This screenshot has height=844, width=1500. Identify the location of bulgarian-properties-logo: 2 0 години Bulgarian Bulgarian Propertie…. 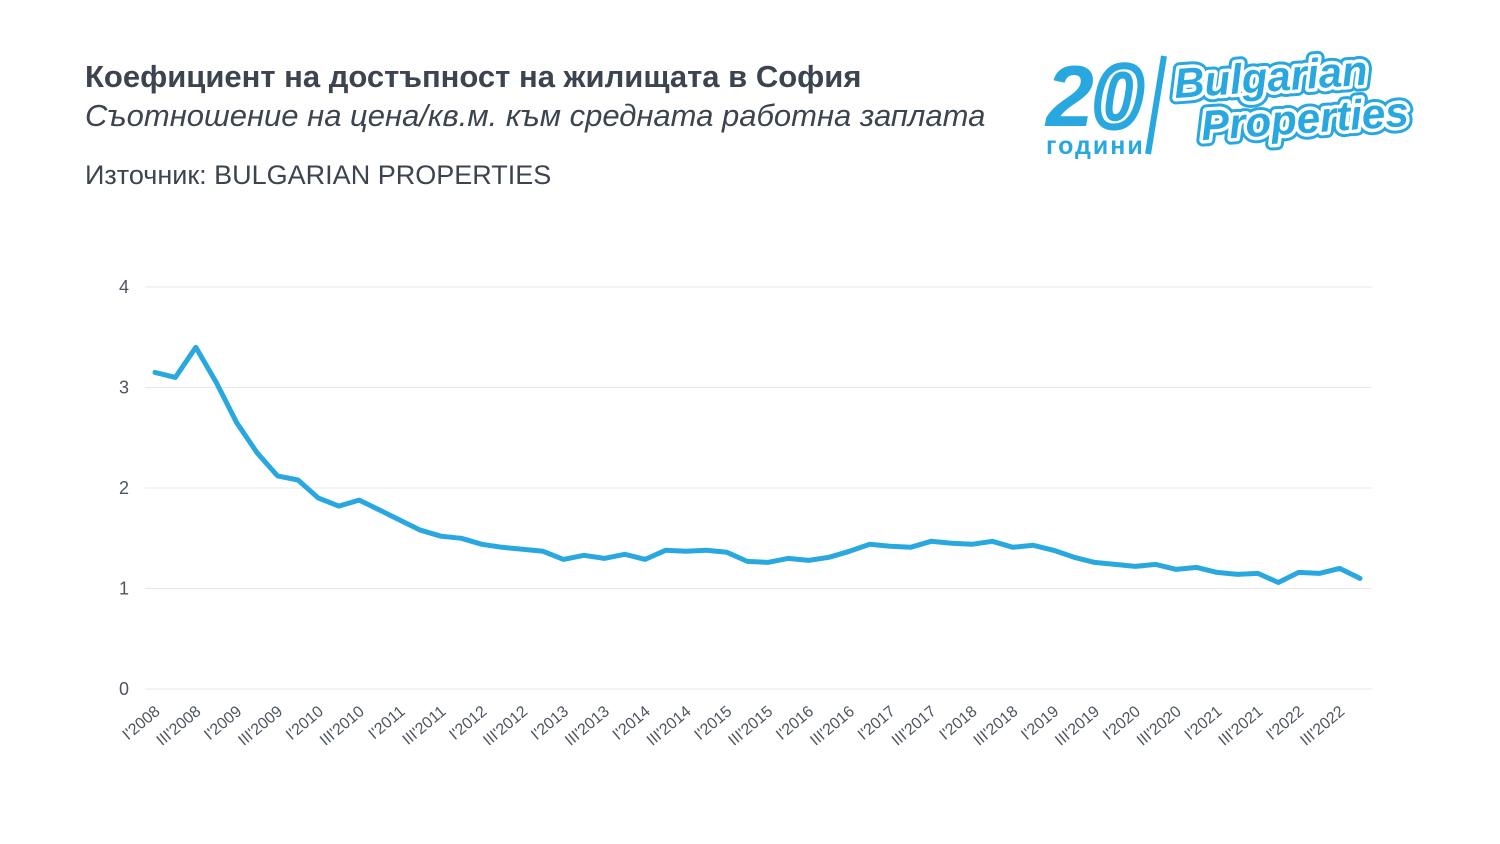
(1250, 101).